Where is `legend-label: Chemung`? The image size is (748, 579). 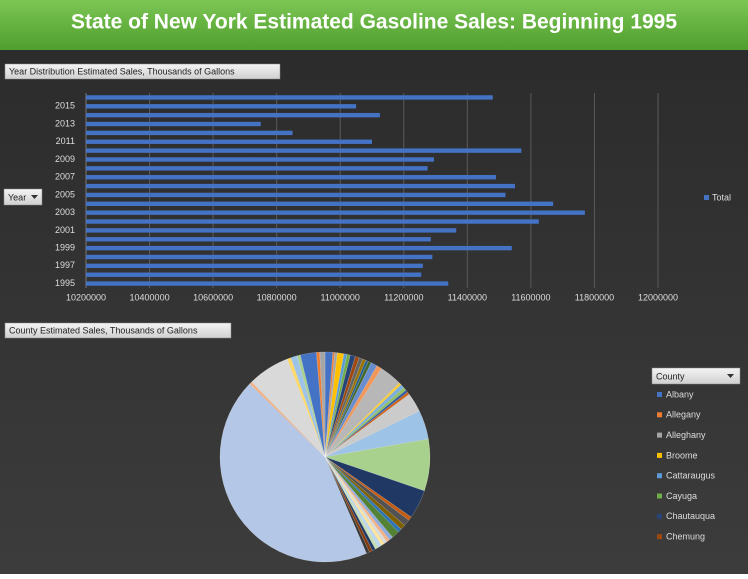 legend-label: Chemung is located at coordinates (685, 536).